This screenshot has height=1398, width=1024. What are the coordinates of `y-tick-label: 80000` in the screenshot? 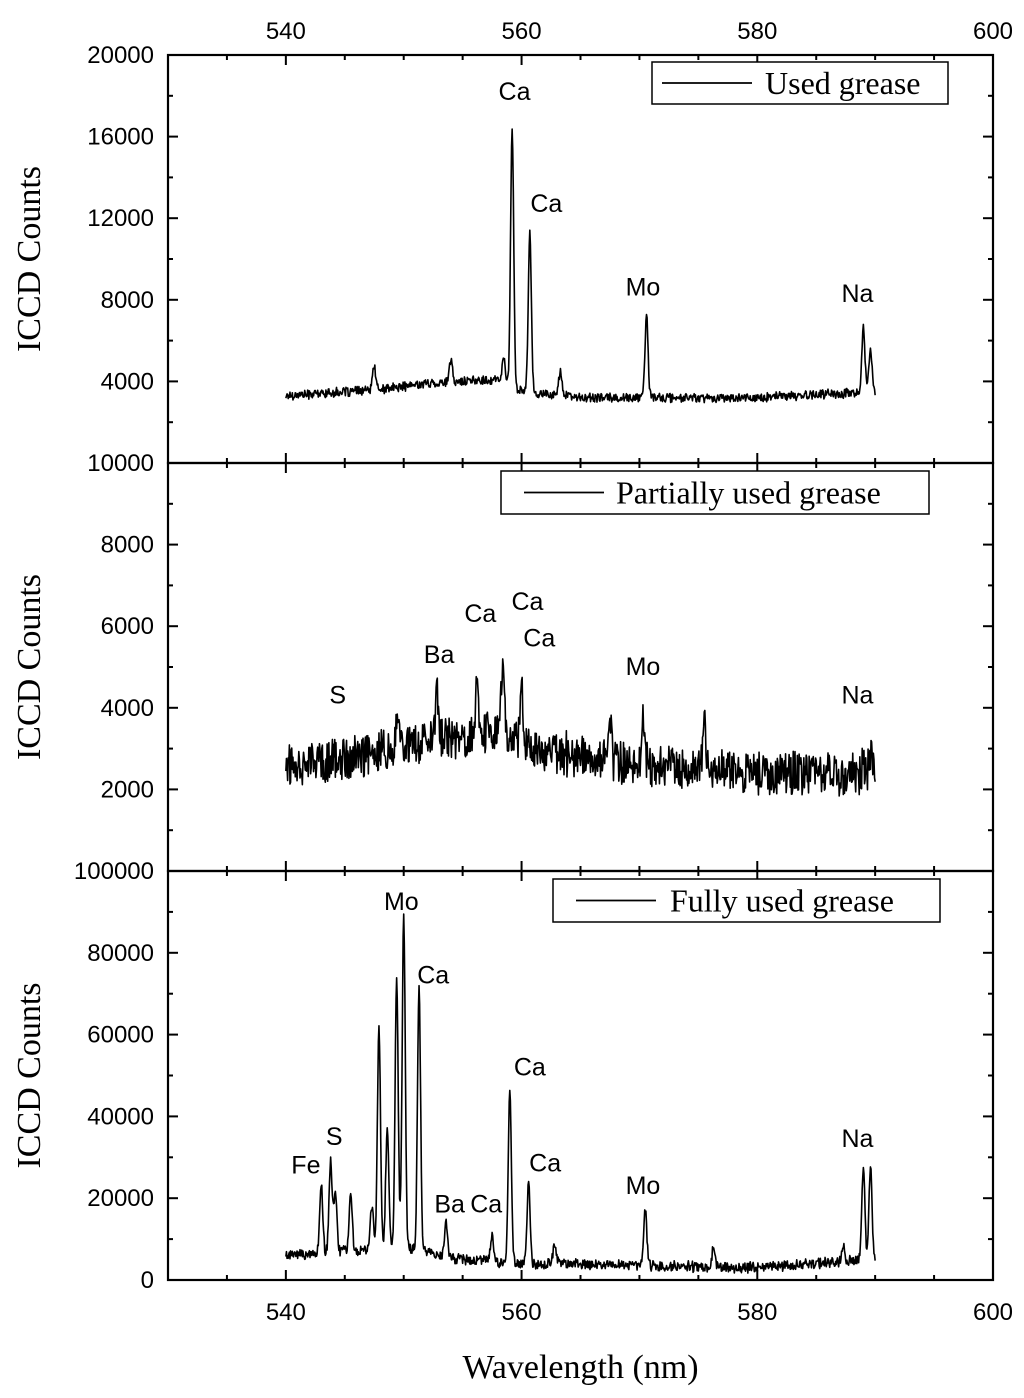 It's located at (120, 953).